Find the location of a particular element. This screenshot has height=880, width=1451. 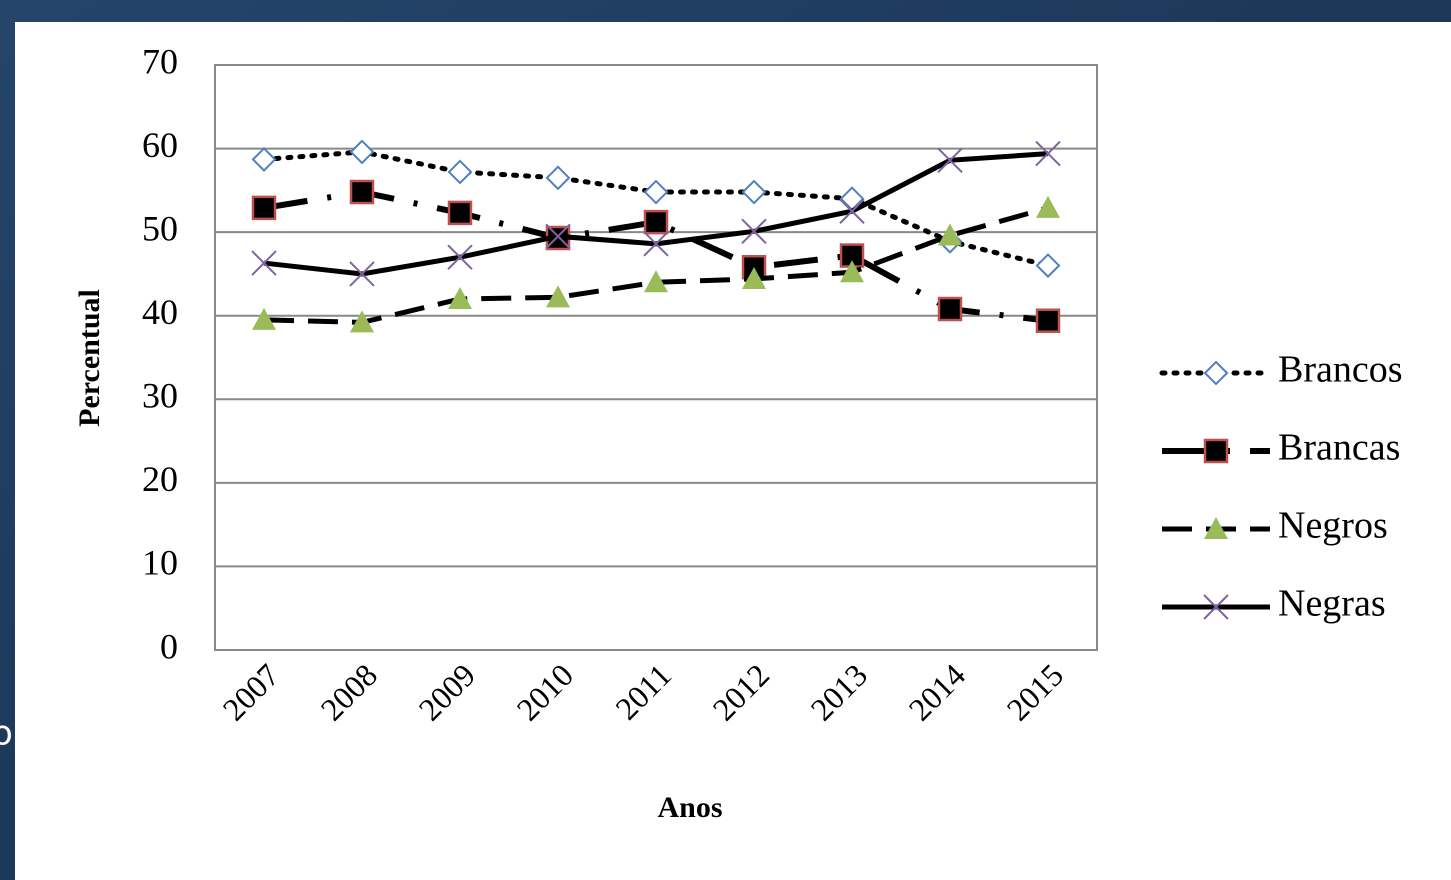

background-text: o is located at coordinates (6, 734).